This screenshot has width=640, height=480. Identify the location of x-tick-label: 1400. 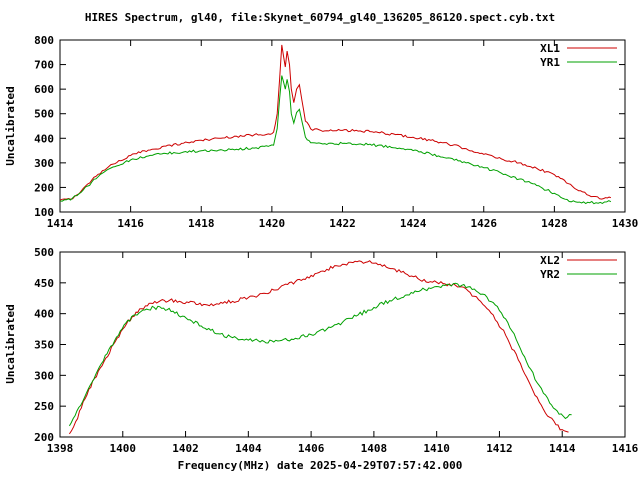
(123, 448).